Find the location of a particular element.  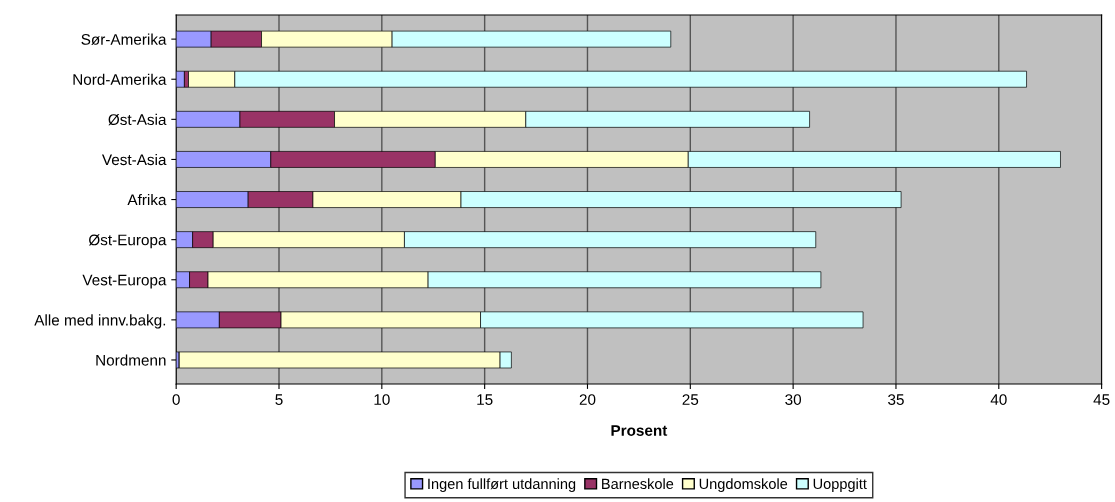

legend-label: Barneskole is located at coordinates (638, 484).